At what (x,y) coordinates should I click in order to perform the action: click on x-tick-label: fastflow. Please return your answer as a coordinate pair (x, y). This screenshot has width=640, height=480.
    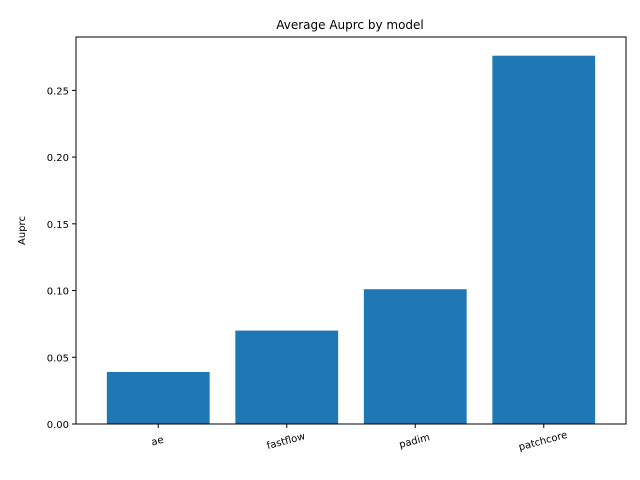
    Looking at the image, I should click on (286, 441).